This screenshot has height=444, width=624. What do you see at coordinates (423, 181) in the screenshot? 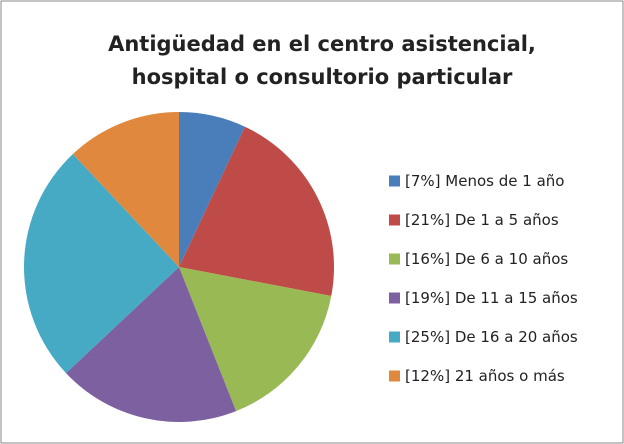
I see `legend-value: [7%]` at bounding box center [423, 181].